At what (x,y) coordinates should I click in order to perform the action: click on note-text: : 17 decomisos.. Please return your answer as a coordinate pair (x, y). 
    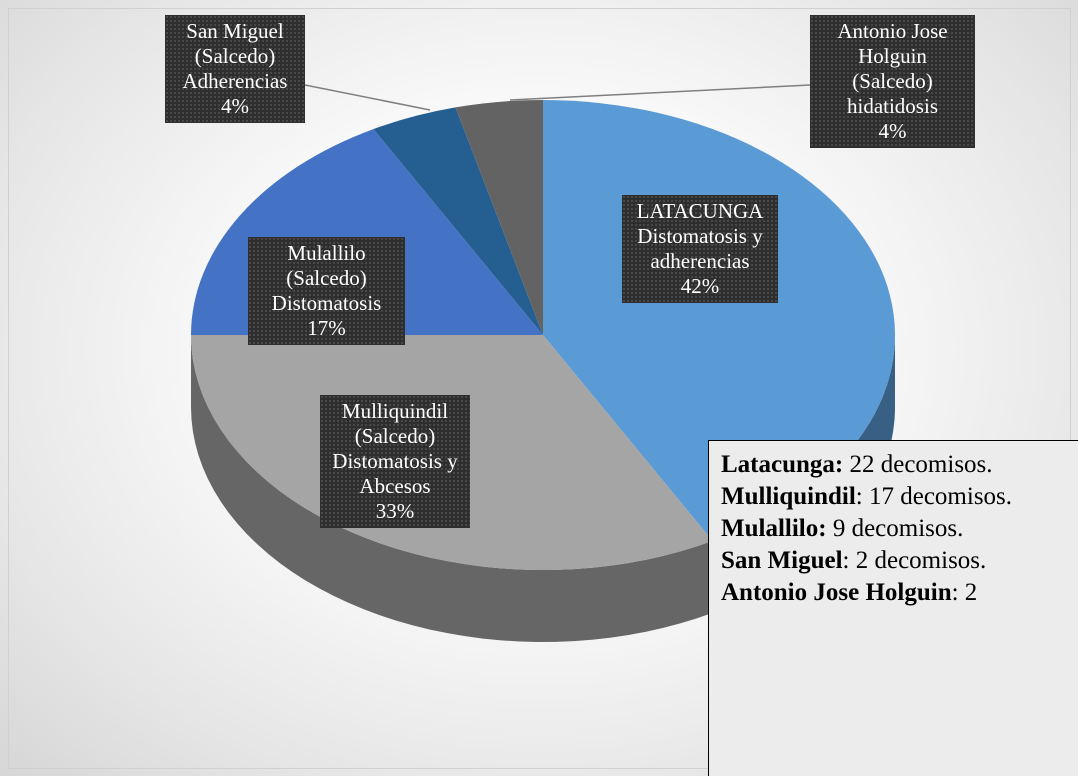
    Looking at the image, I should click on (934, 496).